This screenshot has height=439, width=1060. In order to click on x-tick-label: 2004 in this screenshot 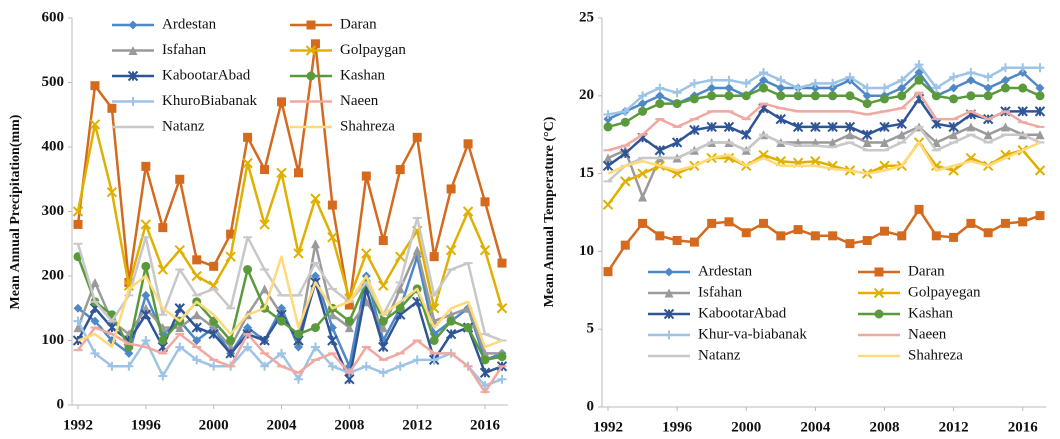, I will do `click(282, 425)`.